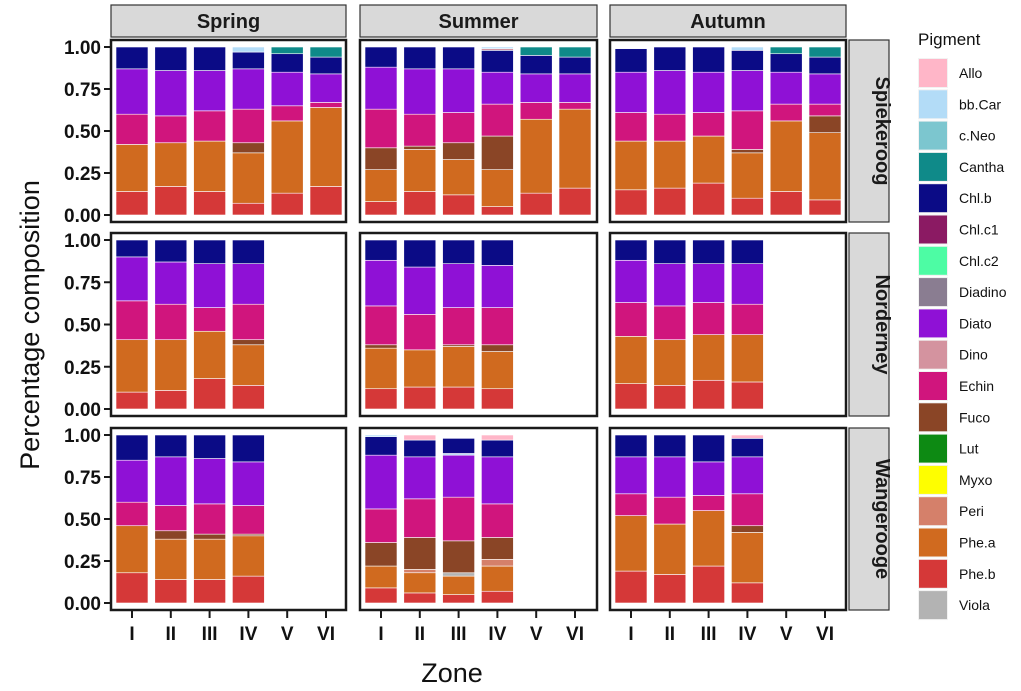 Image resolution: width=1021 pixels, height=691 pixels. Describe the element at coordinates (228, 22) in the screenshot. I see `strip-spring-label: Spring` at that location.